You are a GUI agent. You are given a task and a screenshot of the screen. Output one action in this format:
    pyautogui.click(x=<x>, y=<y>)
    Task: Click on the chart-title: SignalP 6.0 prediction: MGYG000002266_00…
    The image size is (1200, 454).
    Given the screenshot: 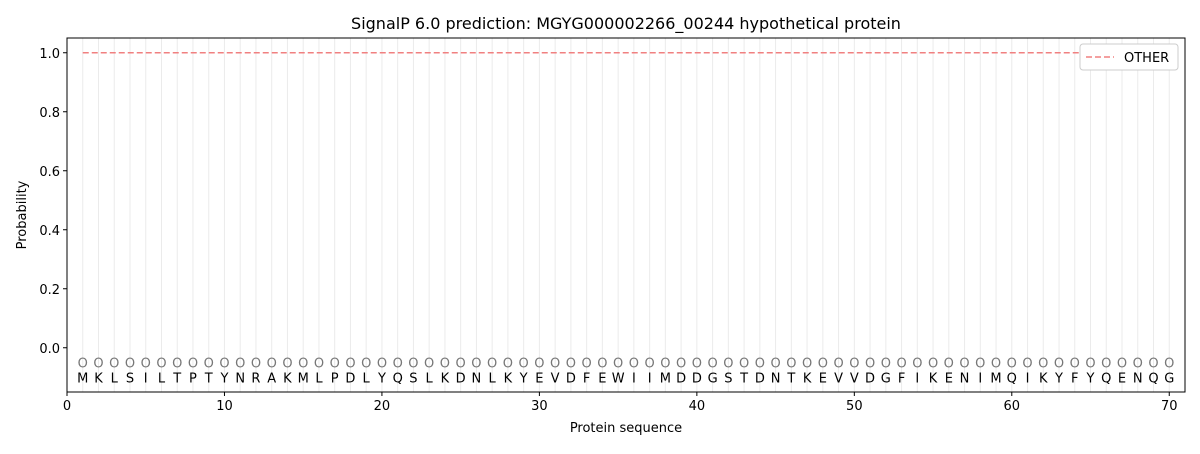 What is the action you would take?
    pyautogui.click(x=626, y=24)
    